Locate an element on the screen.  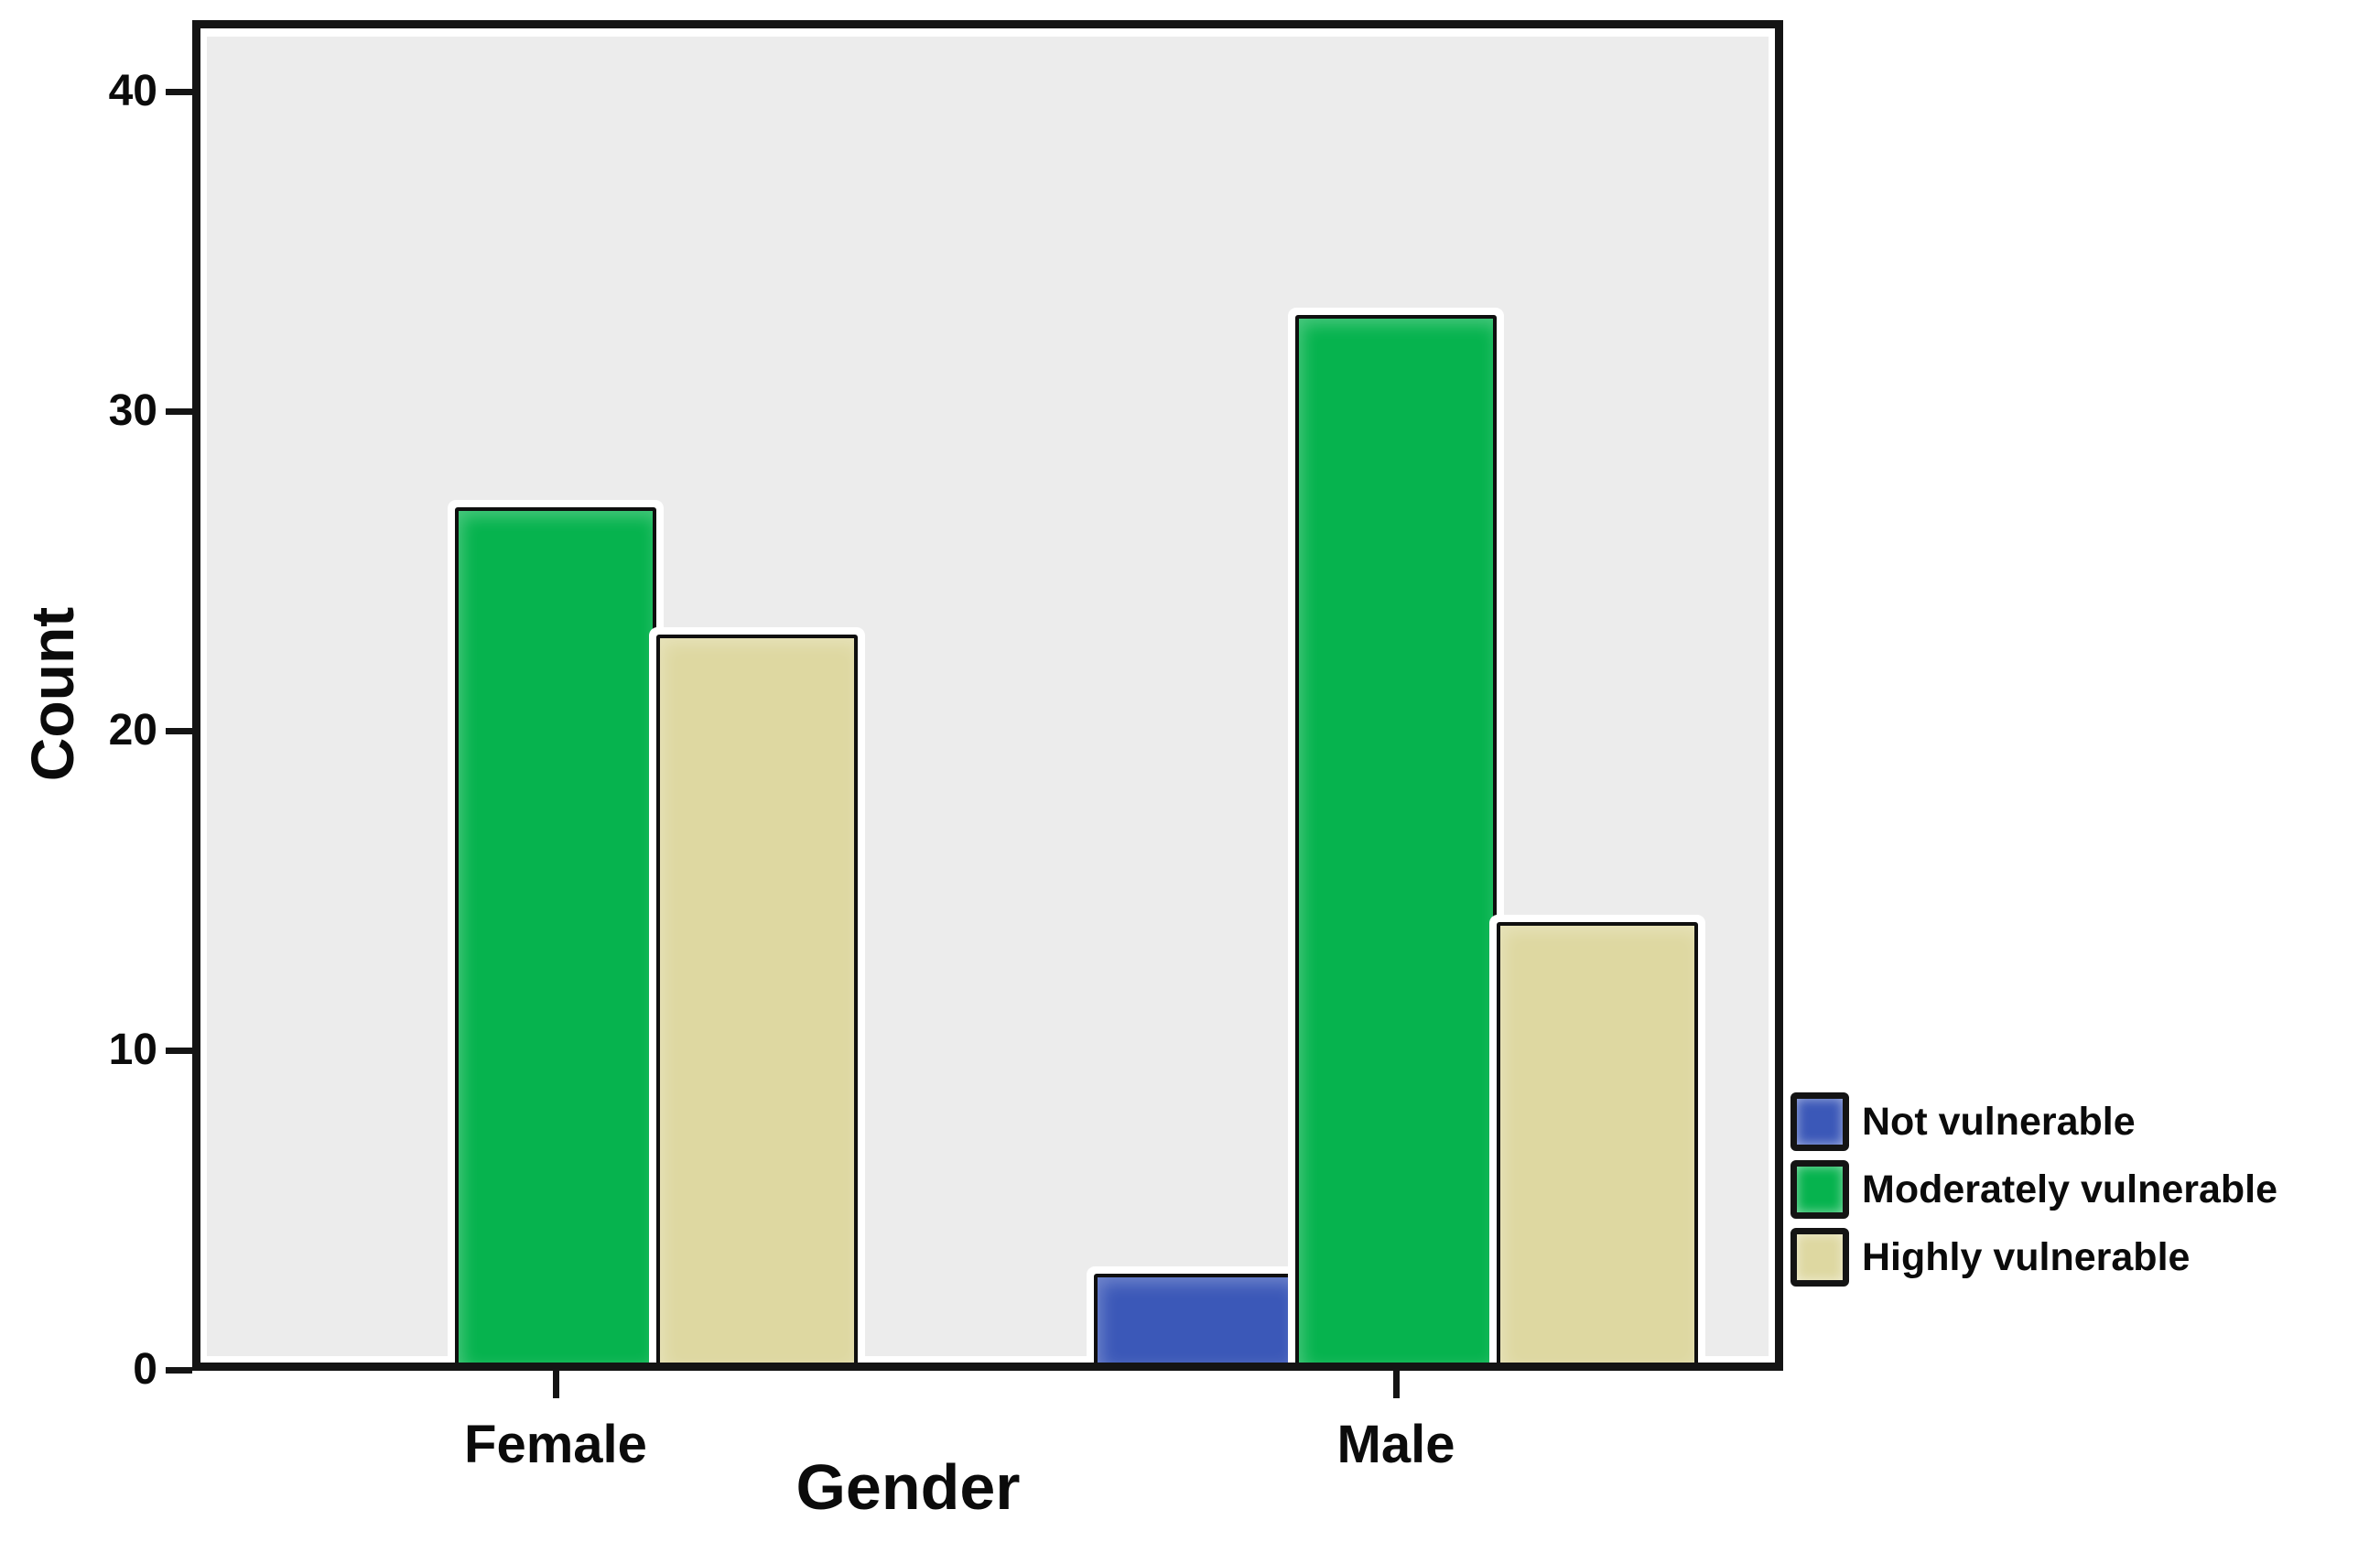
bar-female-highly-vulnerable is located at coordinates (757, 1001).